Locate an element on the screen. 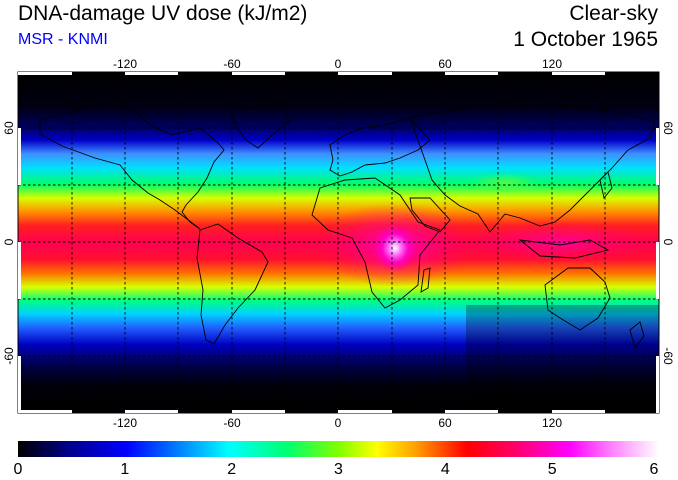  australia-coast is located at coordinates (577, 299).